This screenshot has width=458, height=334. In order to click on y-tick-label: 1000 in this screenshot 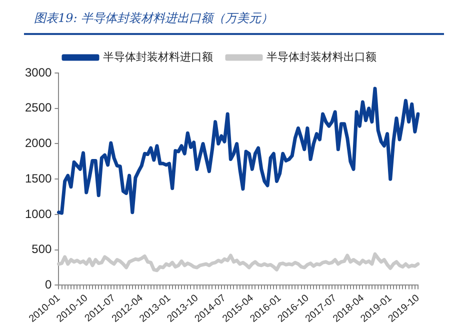, I will do `click(38, 213)`.